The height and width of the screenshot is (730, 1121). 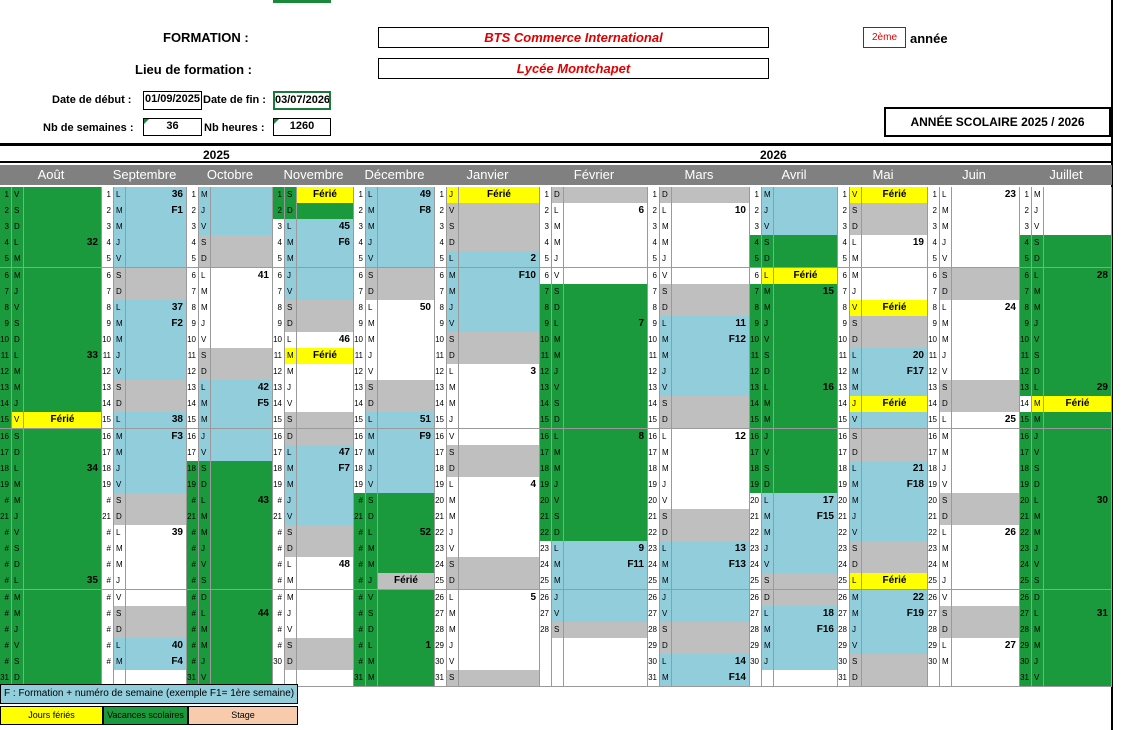 I want to click on day-number: 8, so click(x=193, y=308).